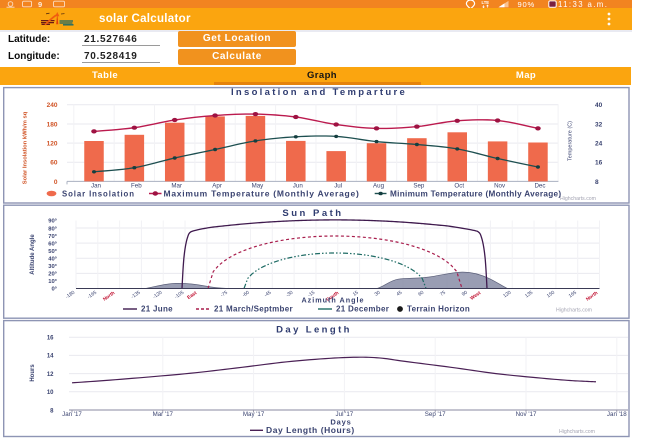 The image size is (660, 440). Describe the element at coordinates (310, 430) in the screenshot. I see `svg-text: Day Length (Hours)` at that location.